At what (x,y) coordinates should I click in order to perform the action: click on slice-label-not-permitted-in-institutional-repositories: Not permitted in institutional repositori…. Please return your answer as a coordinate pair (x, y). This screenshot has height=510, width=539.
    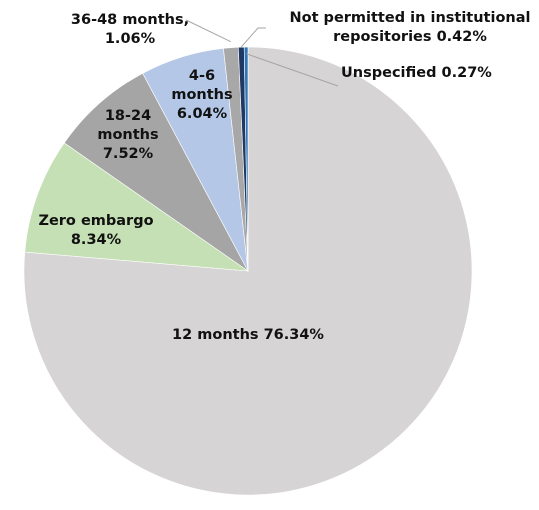
    Looking at the image, I should click on (409, 27).